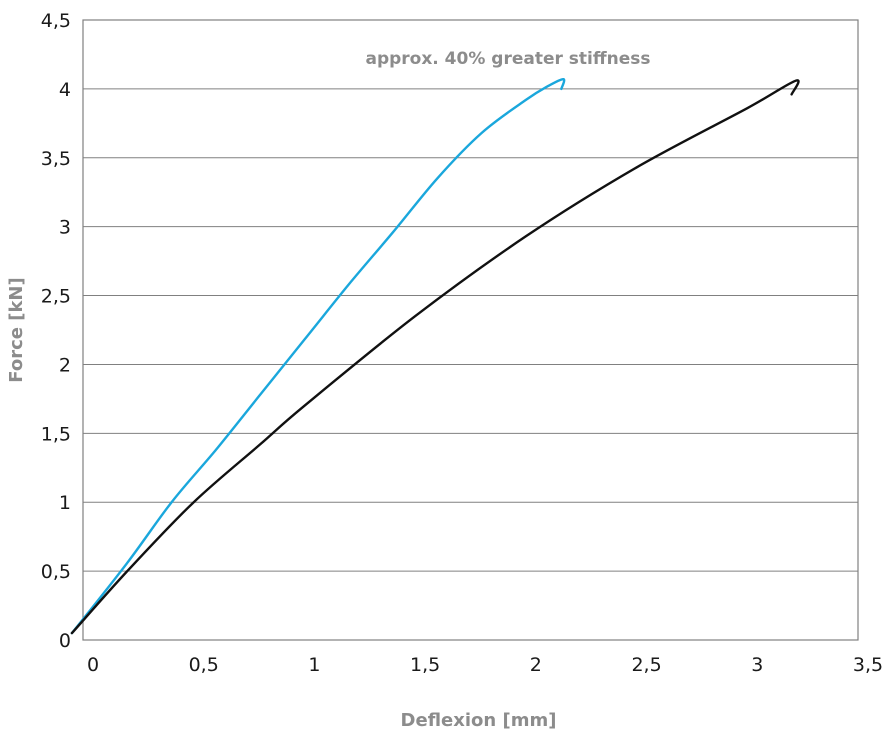 The width and height of the screenshot is (888, 737). What do you see at coordinates (93, 665) in the screenshot?
I see `x-tick-label: 0` at bounding box center [93, 665].